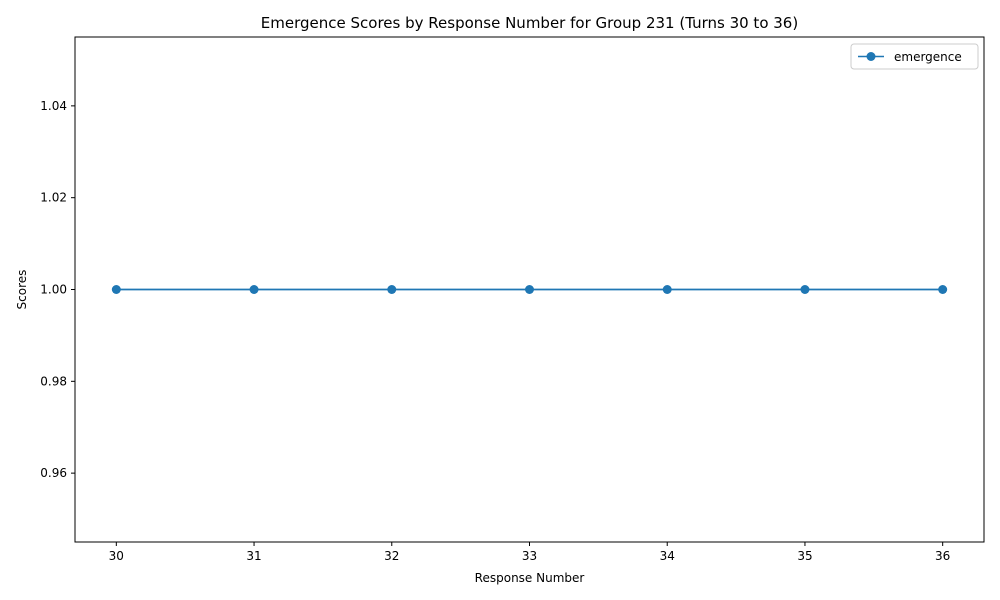 Image resolution: width=1000 pixels, height=600 pixels. What do you see at coordinates (928, 57) in the screenshot?
I see `legend-label: emergence` at bounding box center [928, 57].